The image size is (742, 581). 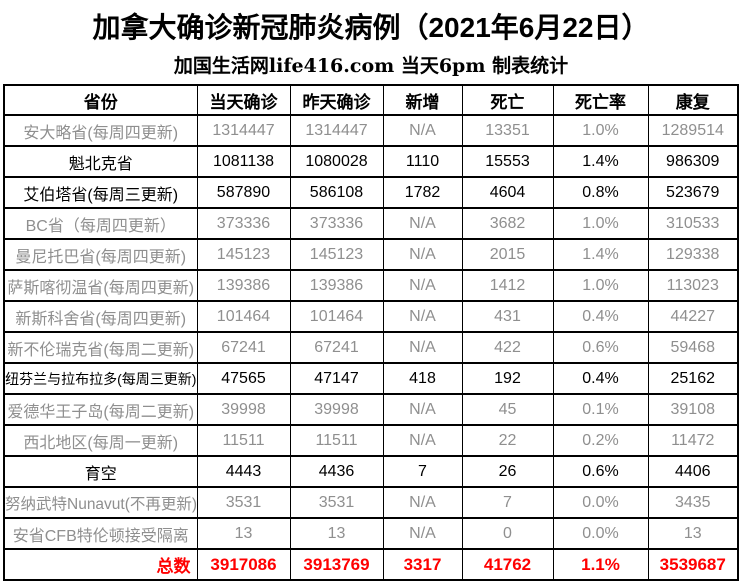 I want to click on cell-today-confirmed: 13, so click(x=243, y=533).